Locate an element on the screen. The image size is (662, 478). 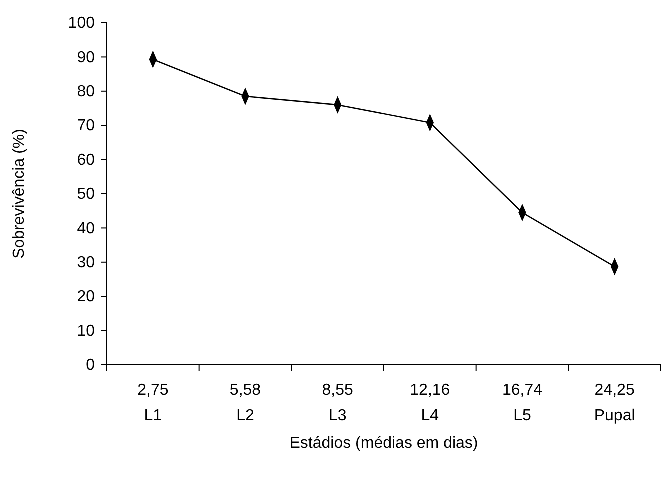
y-tick-label: 70 is located at coordinates (86, 126).